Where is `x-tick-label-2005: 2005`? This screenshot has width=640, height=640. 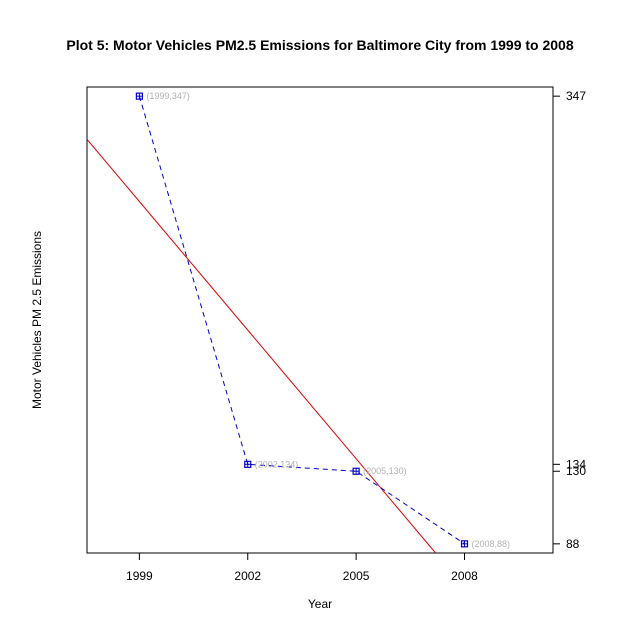
x-tick-label-2005: 2005 is located at coordinates (356, 576).